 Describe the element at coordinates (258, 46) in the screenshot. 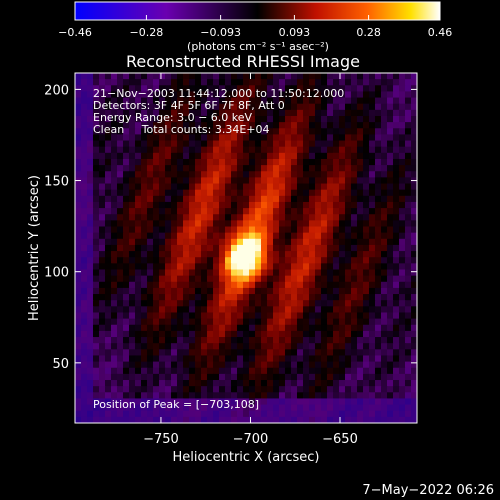

I see `colorbar-units: (photons cm⁻² s⁻¹ asec⁻²)` at that location.